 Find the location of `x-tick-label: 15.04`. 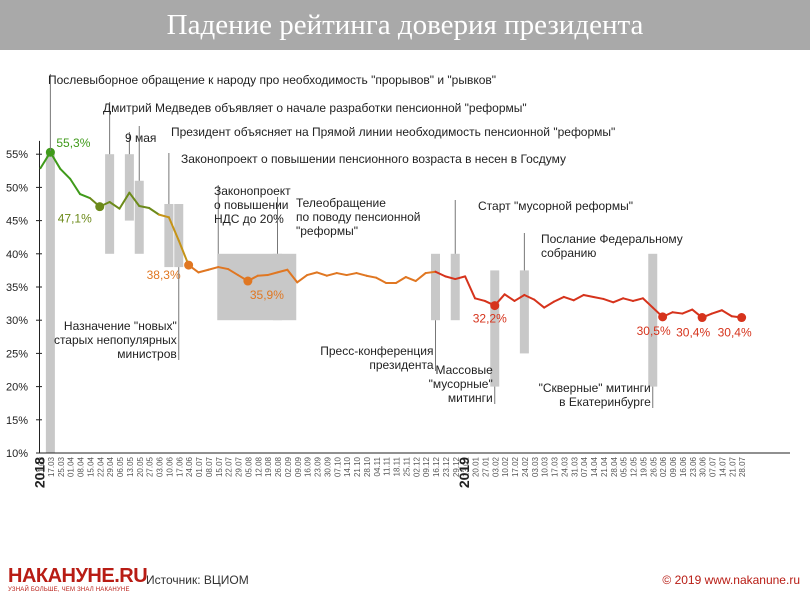

x-tick-label: 15.04 is located at coordinates (90, 466).